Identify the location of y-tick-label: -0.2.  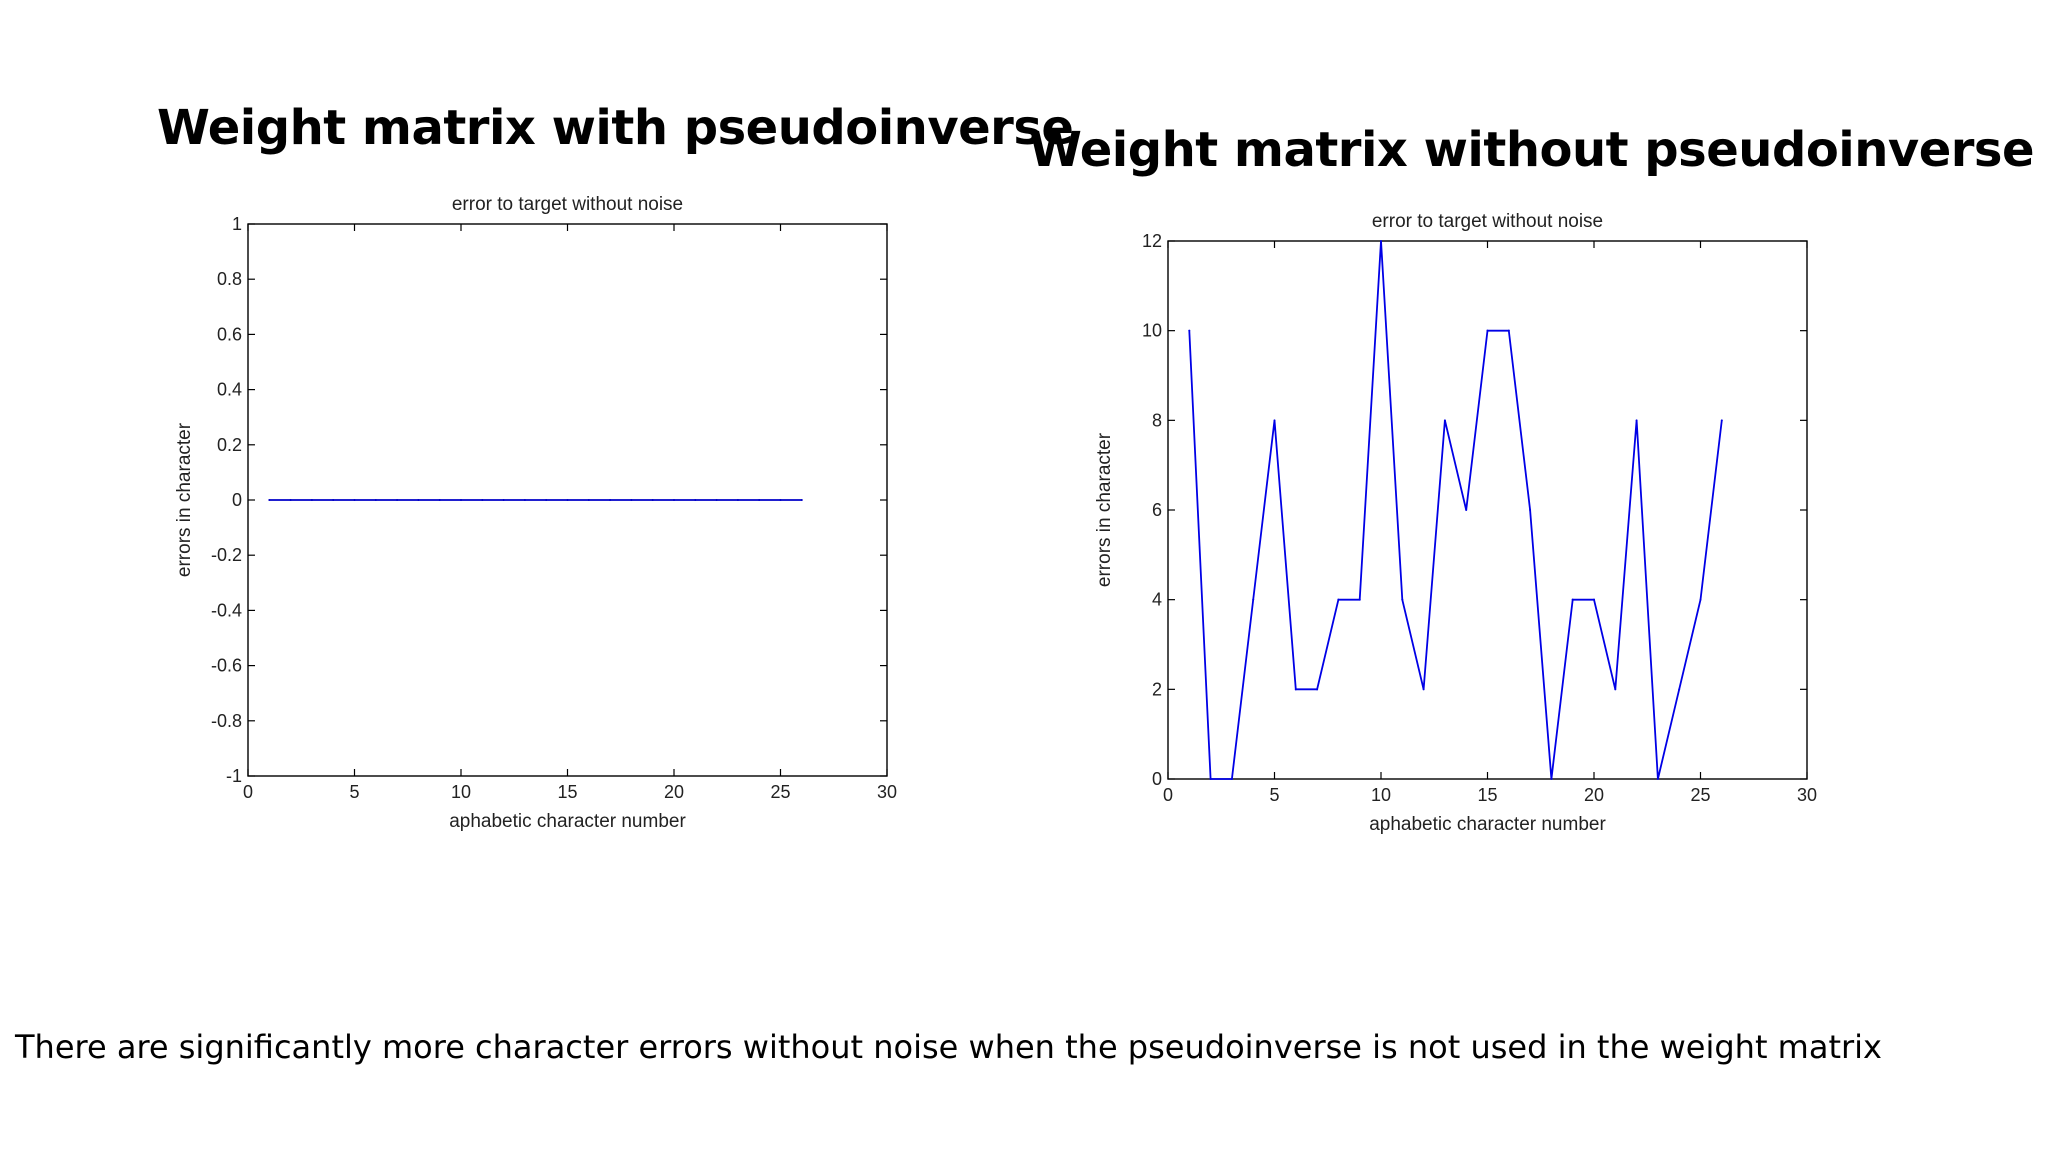
(226, 555).